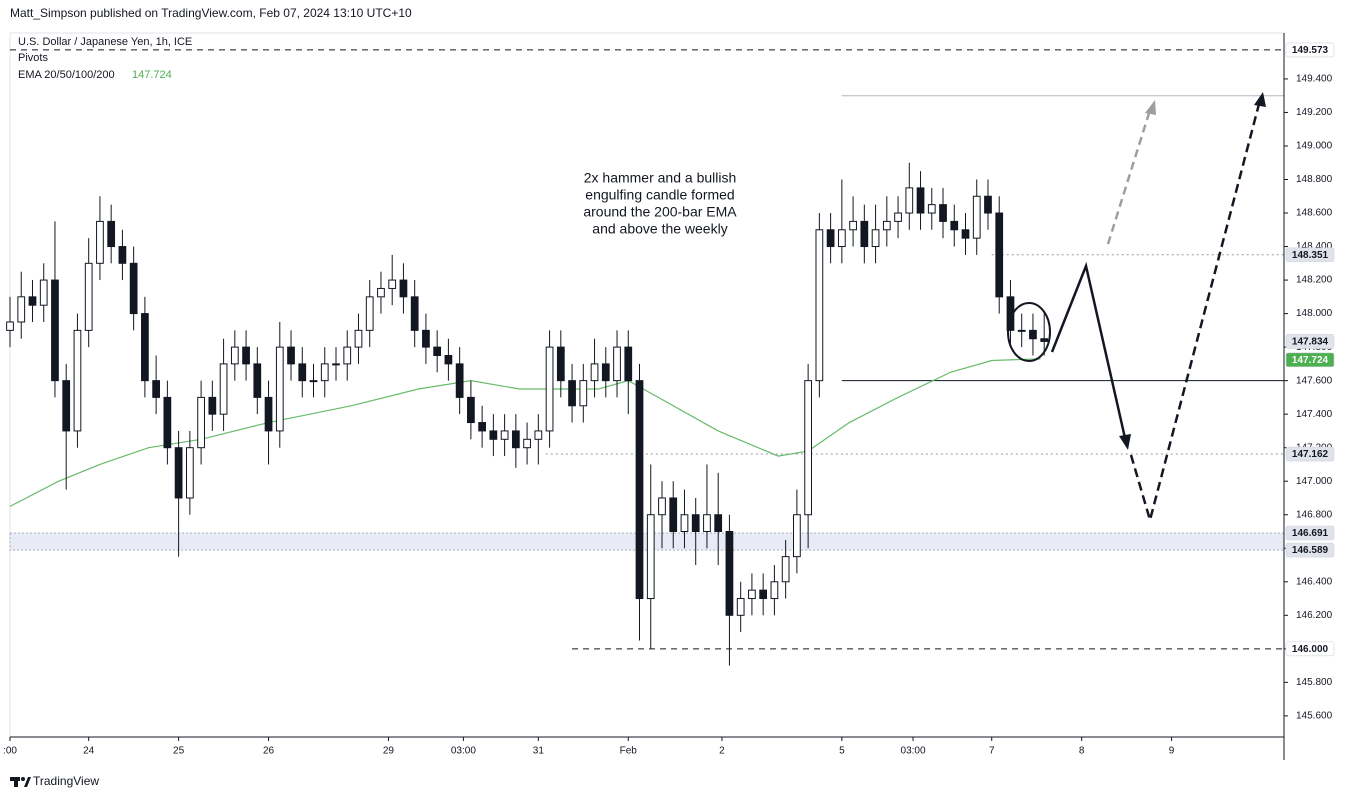 The width and height of the screenshot is (1346, 800). Describe the element at coordinates (1310, 360) in the screenshot. I see `price-tag-label: 147.724` at that location.